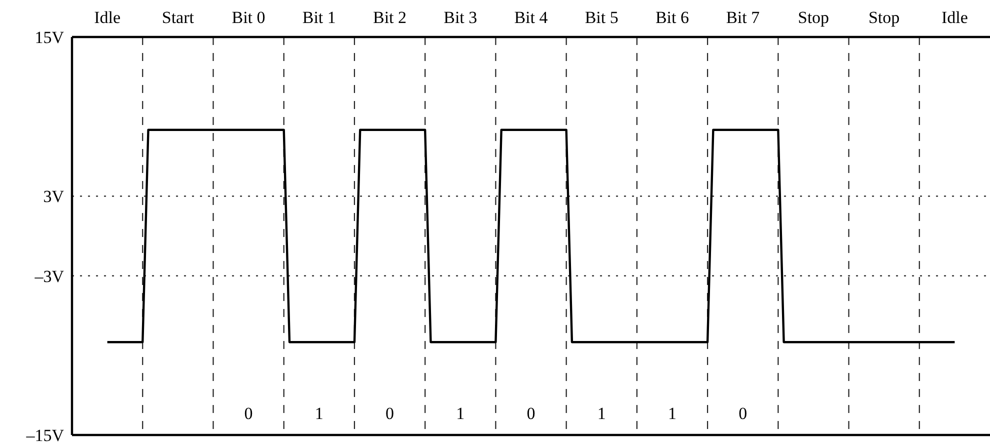  What do you see at coordinates (743, 17) in the screenshot?
I see `x-tick-label: Bit 7` at bounding box center [743, 17].